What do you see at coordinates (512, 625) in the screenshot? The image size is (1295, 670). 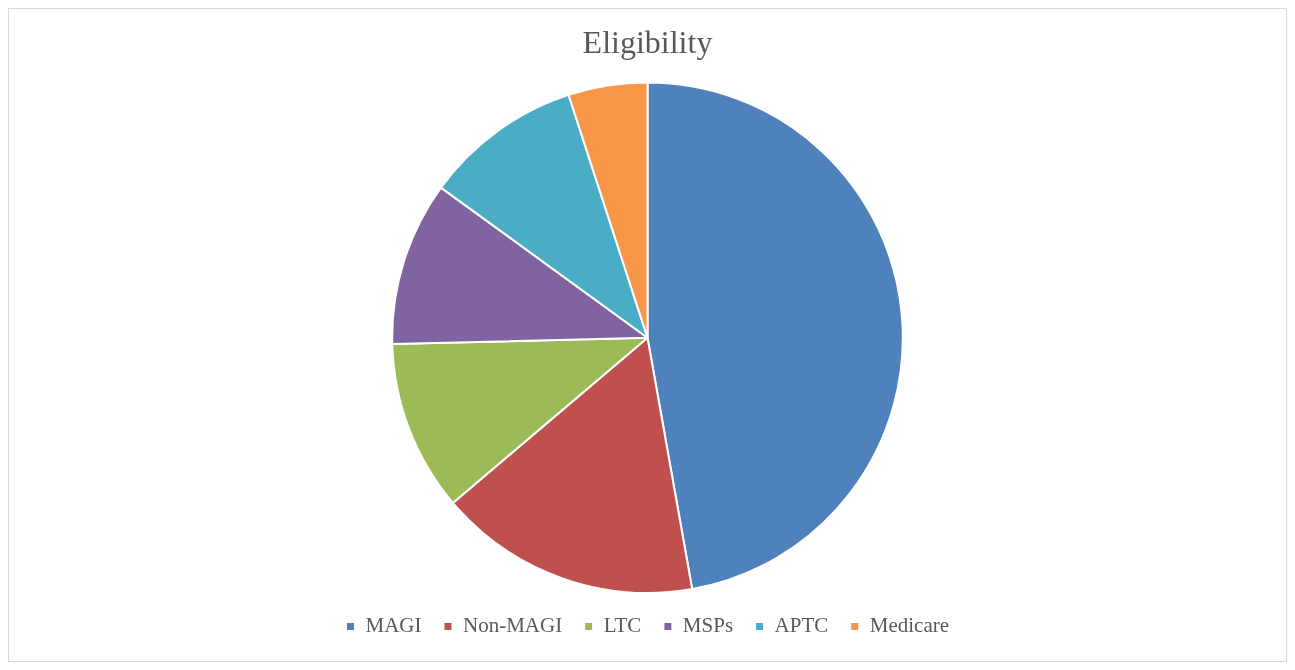 I see `legend-label: Non-MAGI` at bounding box center [512, 625].